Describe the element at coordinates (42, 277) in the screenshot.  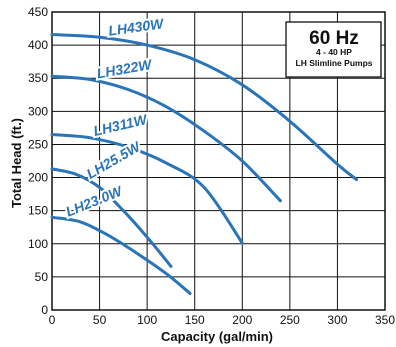
I see `y-tick-label: 50` at that location.